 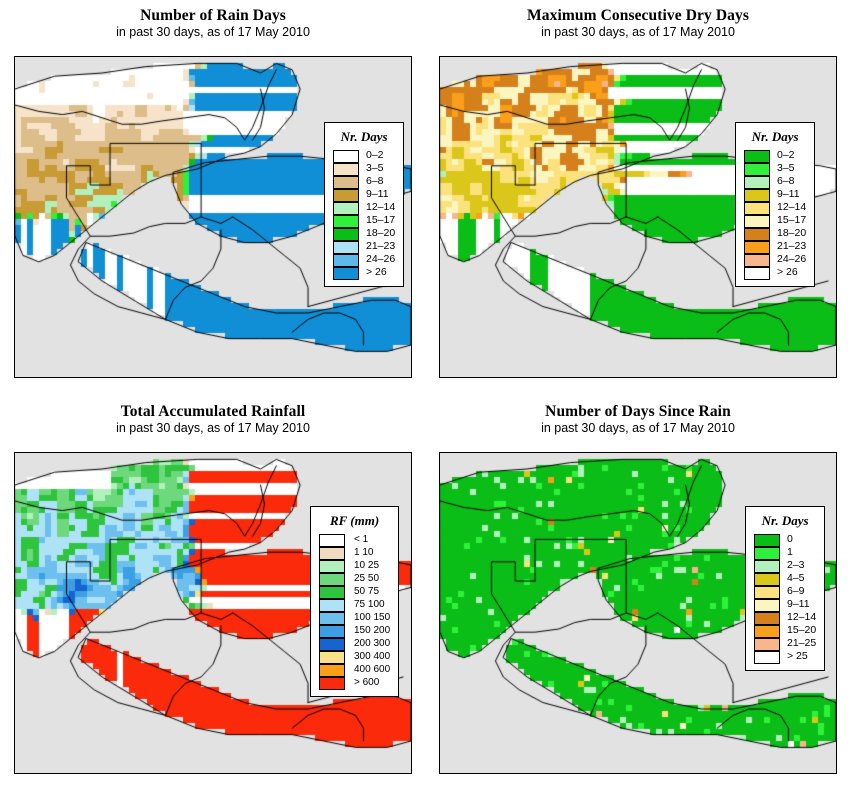 I want to click on panel-title: Maximum Consecutive Dry Days, so click(x=638, y=15).